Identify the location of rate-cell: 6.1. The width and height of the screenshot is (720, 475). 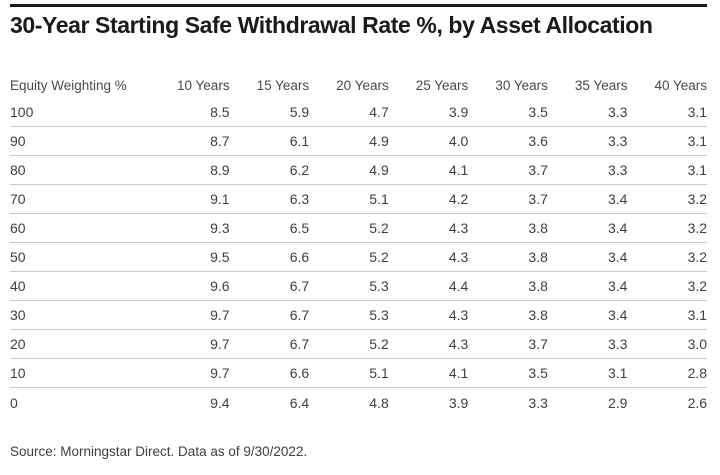
(299, 141).